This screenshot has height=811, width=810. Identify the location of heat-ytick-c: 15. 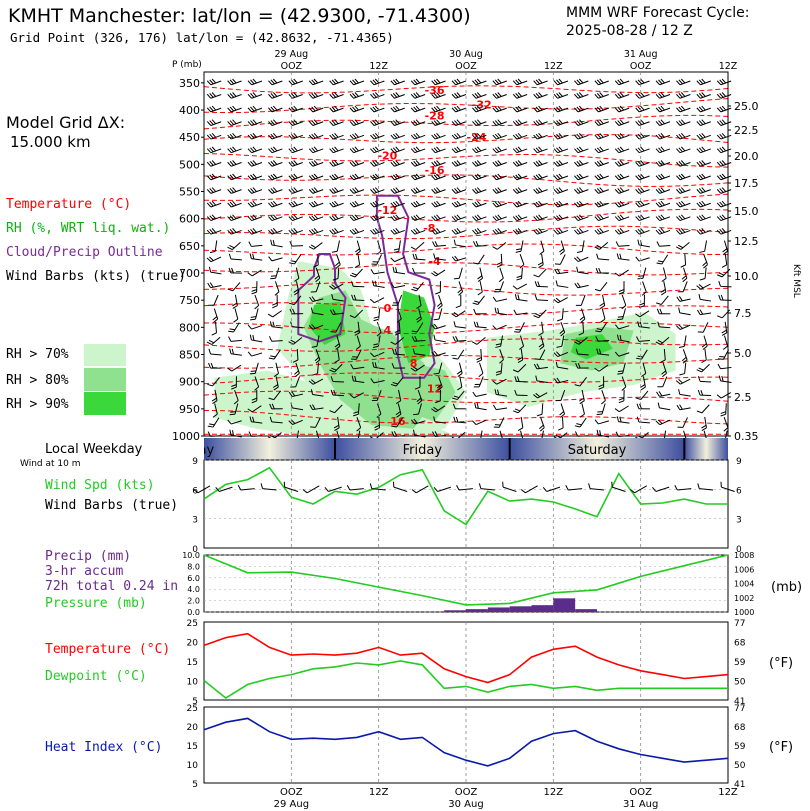
(192, 747).